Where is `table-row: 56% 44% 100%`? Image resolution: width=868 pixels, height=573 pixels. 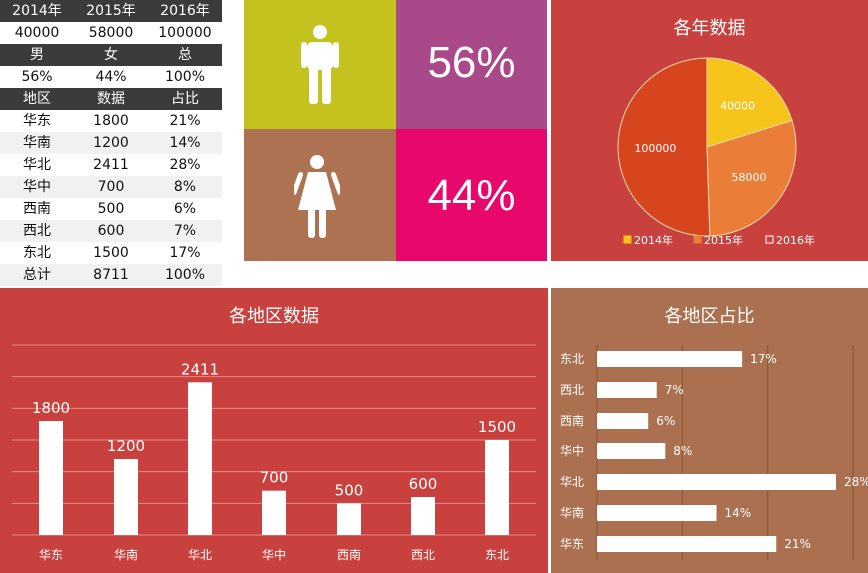 table-row: 56% 44% 100% is located at coordinates (111, 77).